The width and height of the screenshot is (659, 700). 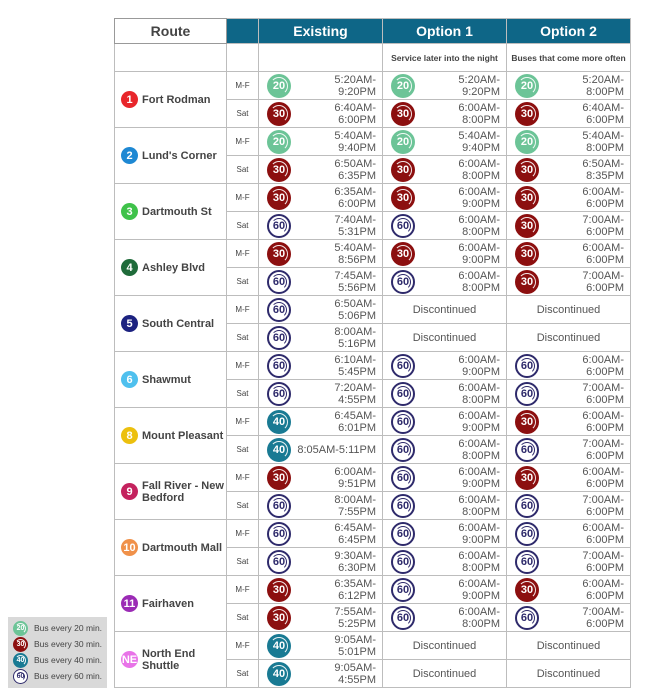 I want to click on service-hours: 7:20AM-4:55PM, so click(x=355, y=393).